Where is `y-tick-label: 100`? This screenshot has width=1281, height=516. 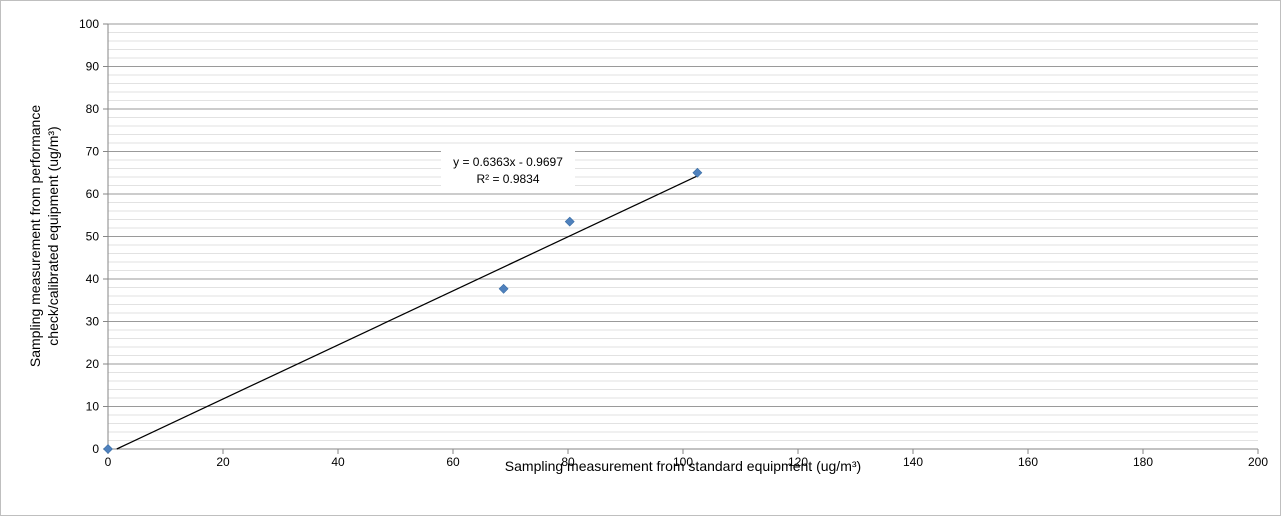 y-tick-label: 100 is located at coordinates (89, 24).